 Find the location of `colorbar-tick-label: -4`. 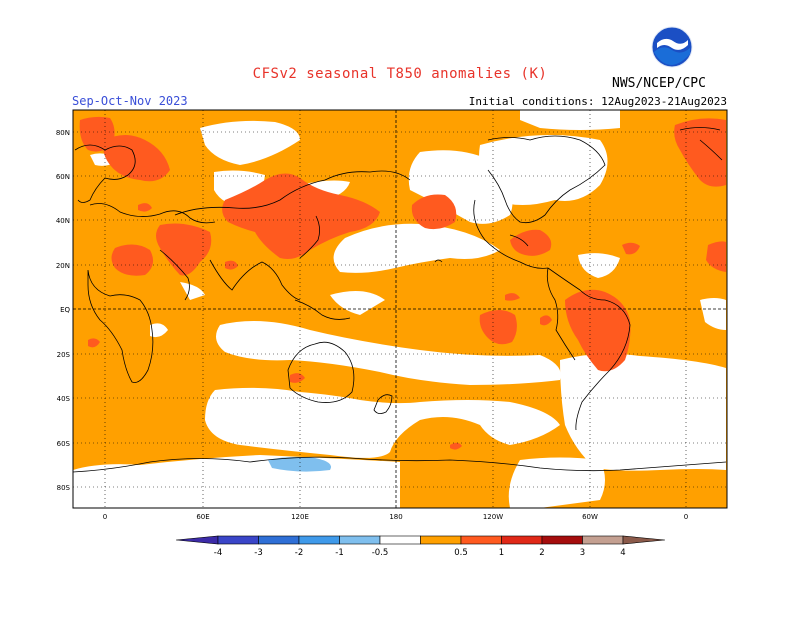

colorbar-tick-label: -4 is located at coordinates (218, 553).